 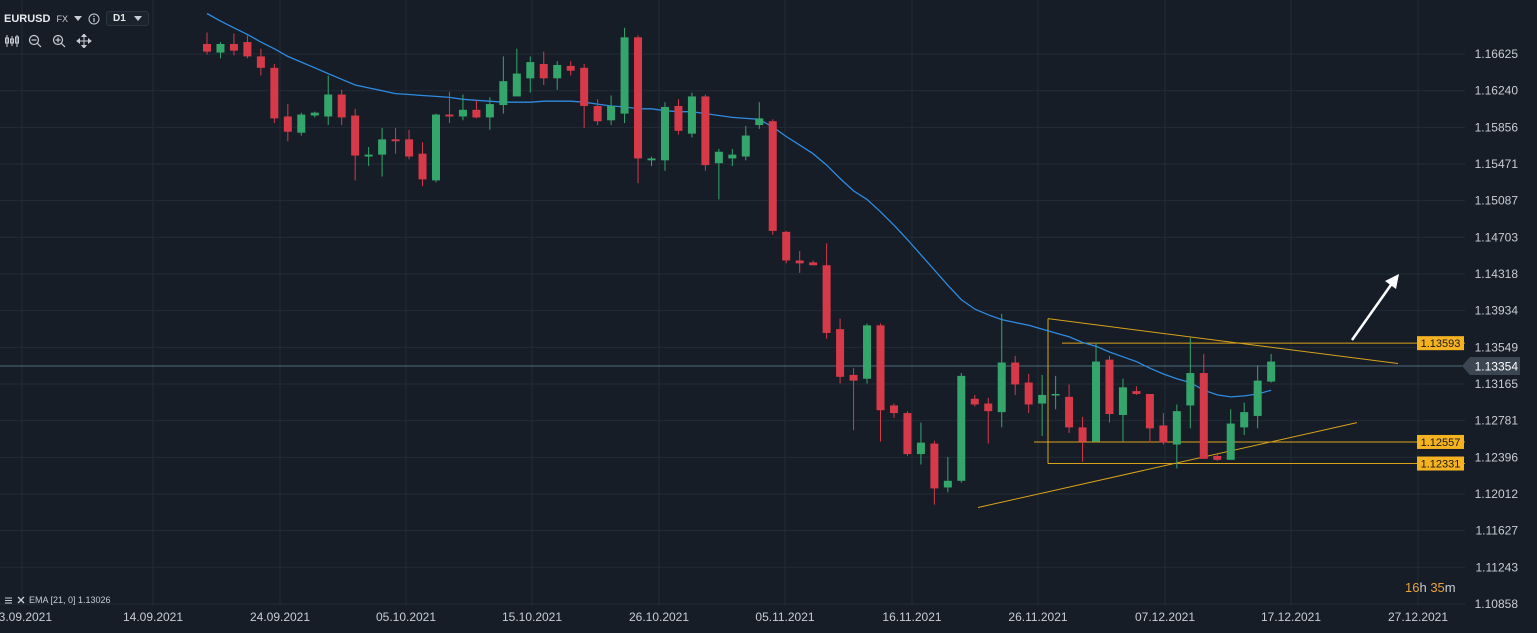 I want to click on indicator-label: EMA [21, 0] 1.13026, so click(x=70, y=600).